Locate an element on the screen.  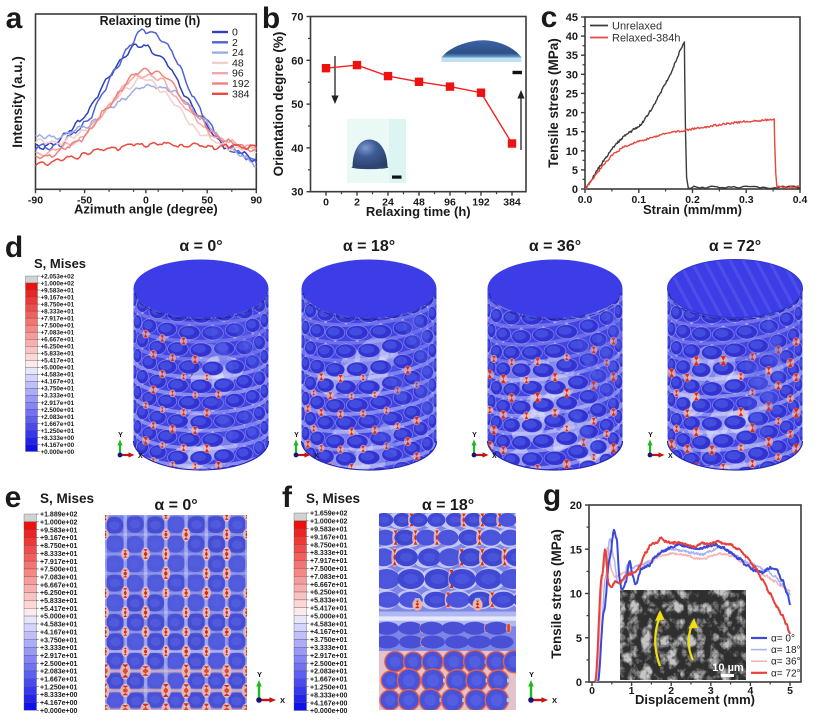
svg-text: 4 is located at coordinates (750, 691).